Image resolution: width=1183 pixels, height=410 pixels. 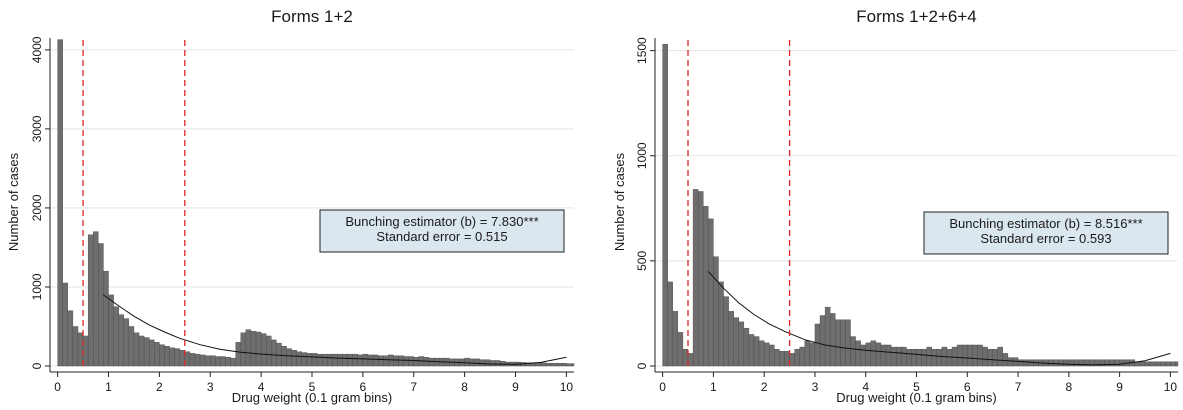 I want to click on fitted-counterfactual-curve, so click(x=939, y=318).